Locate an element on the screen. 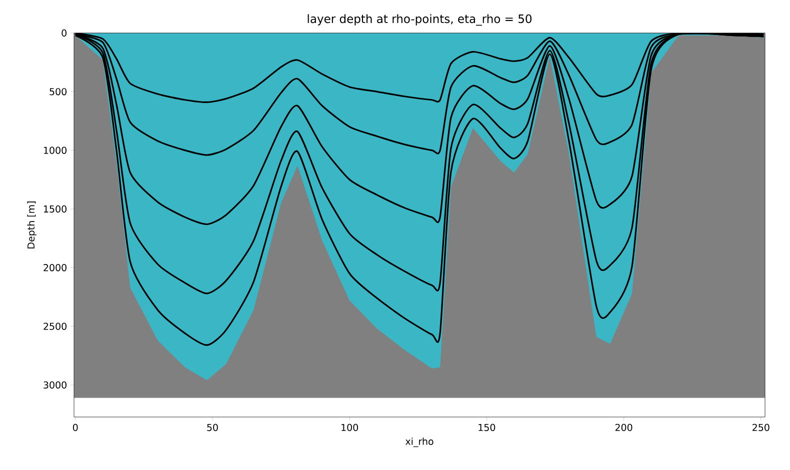 The width and height of the screenshot is (790, 470). y-tick-label: 1500 is located at coordinates (55, 209).